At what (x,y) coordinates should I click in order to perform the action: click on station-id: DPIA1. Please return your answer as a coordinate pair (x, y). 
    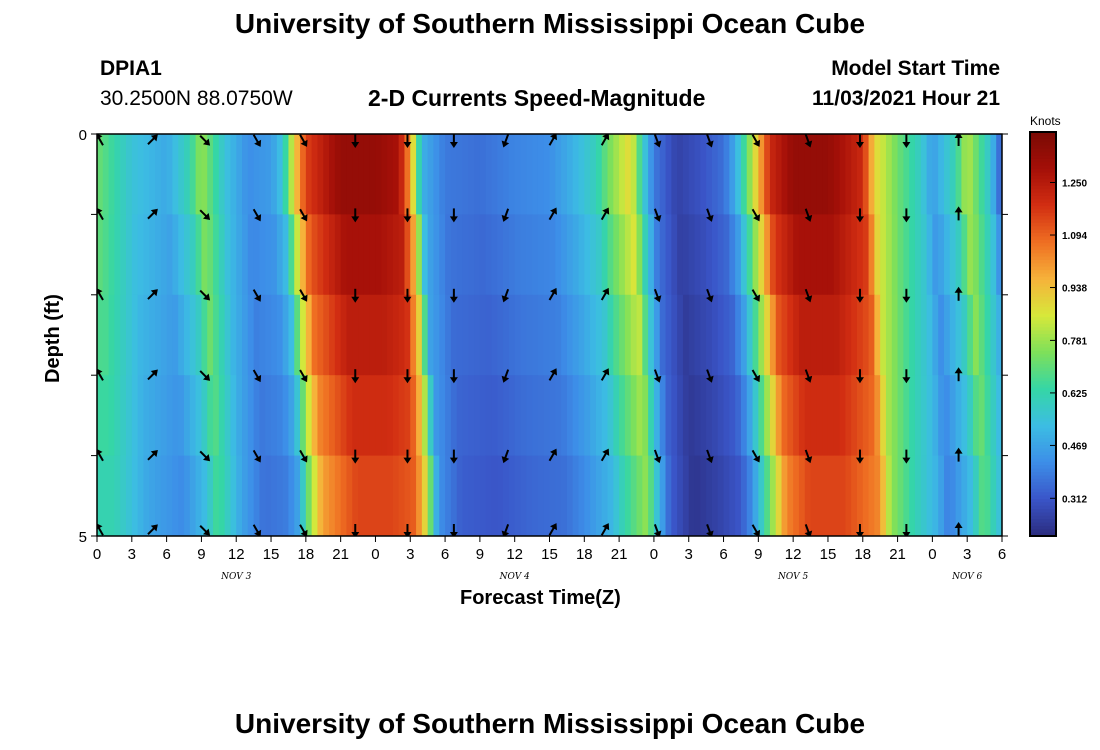
    Looking at the image, I should click on (131, 68).